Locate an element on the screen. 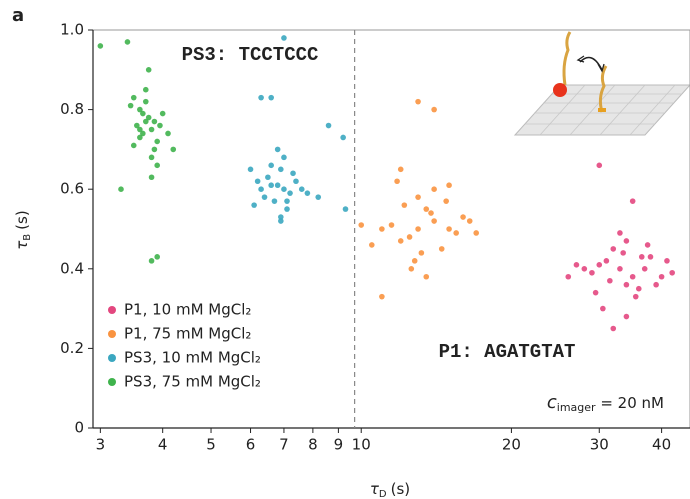 The height and width of the screenshot is (499, 690). x-tick-label: 40 is located at coordinates (661, 445).